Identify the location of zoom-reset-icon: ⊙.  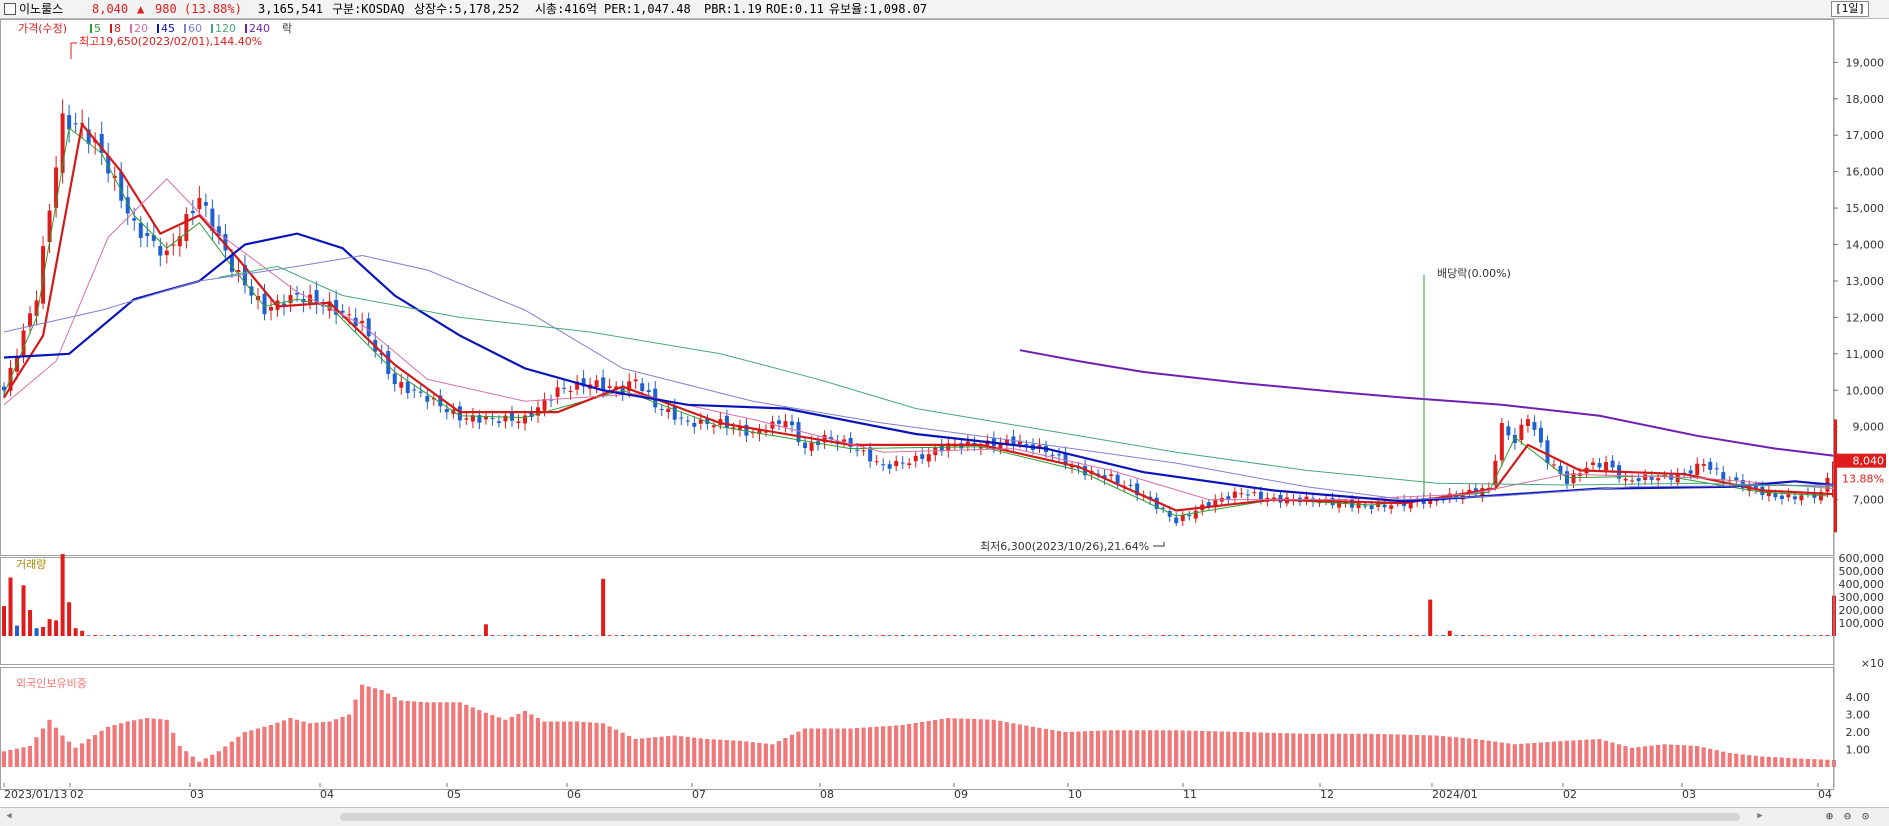
(1865, 816).